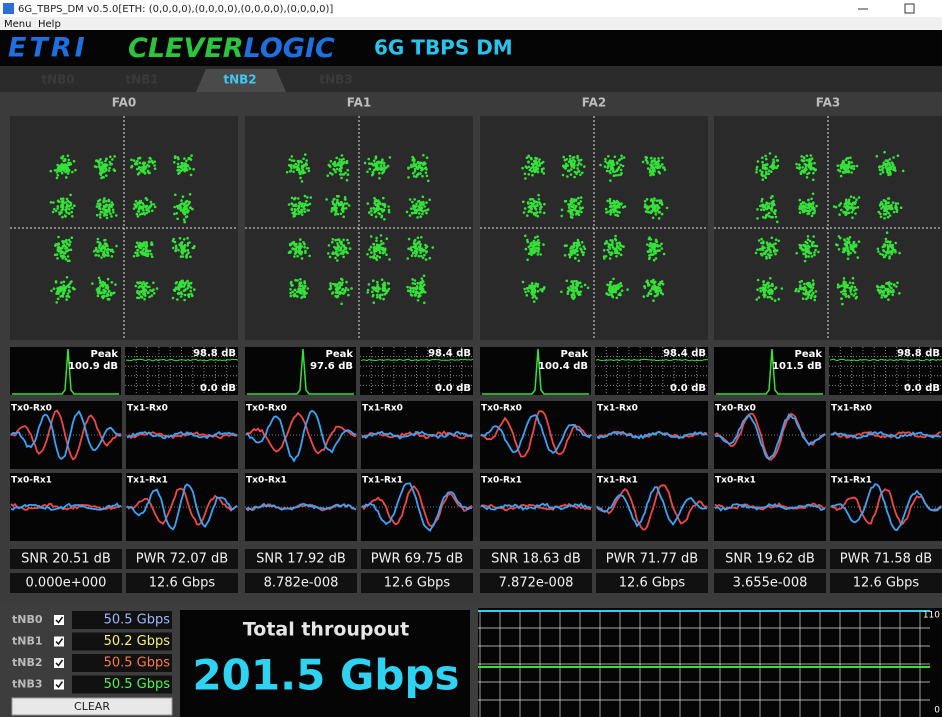 Image resolution: width=942 pixels, height=717 pixels. What do you see at coordinates (909, 8) in the screenshot?
I see `maximize-button` at bounding box center [909, 8].